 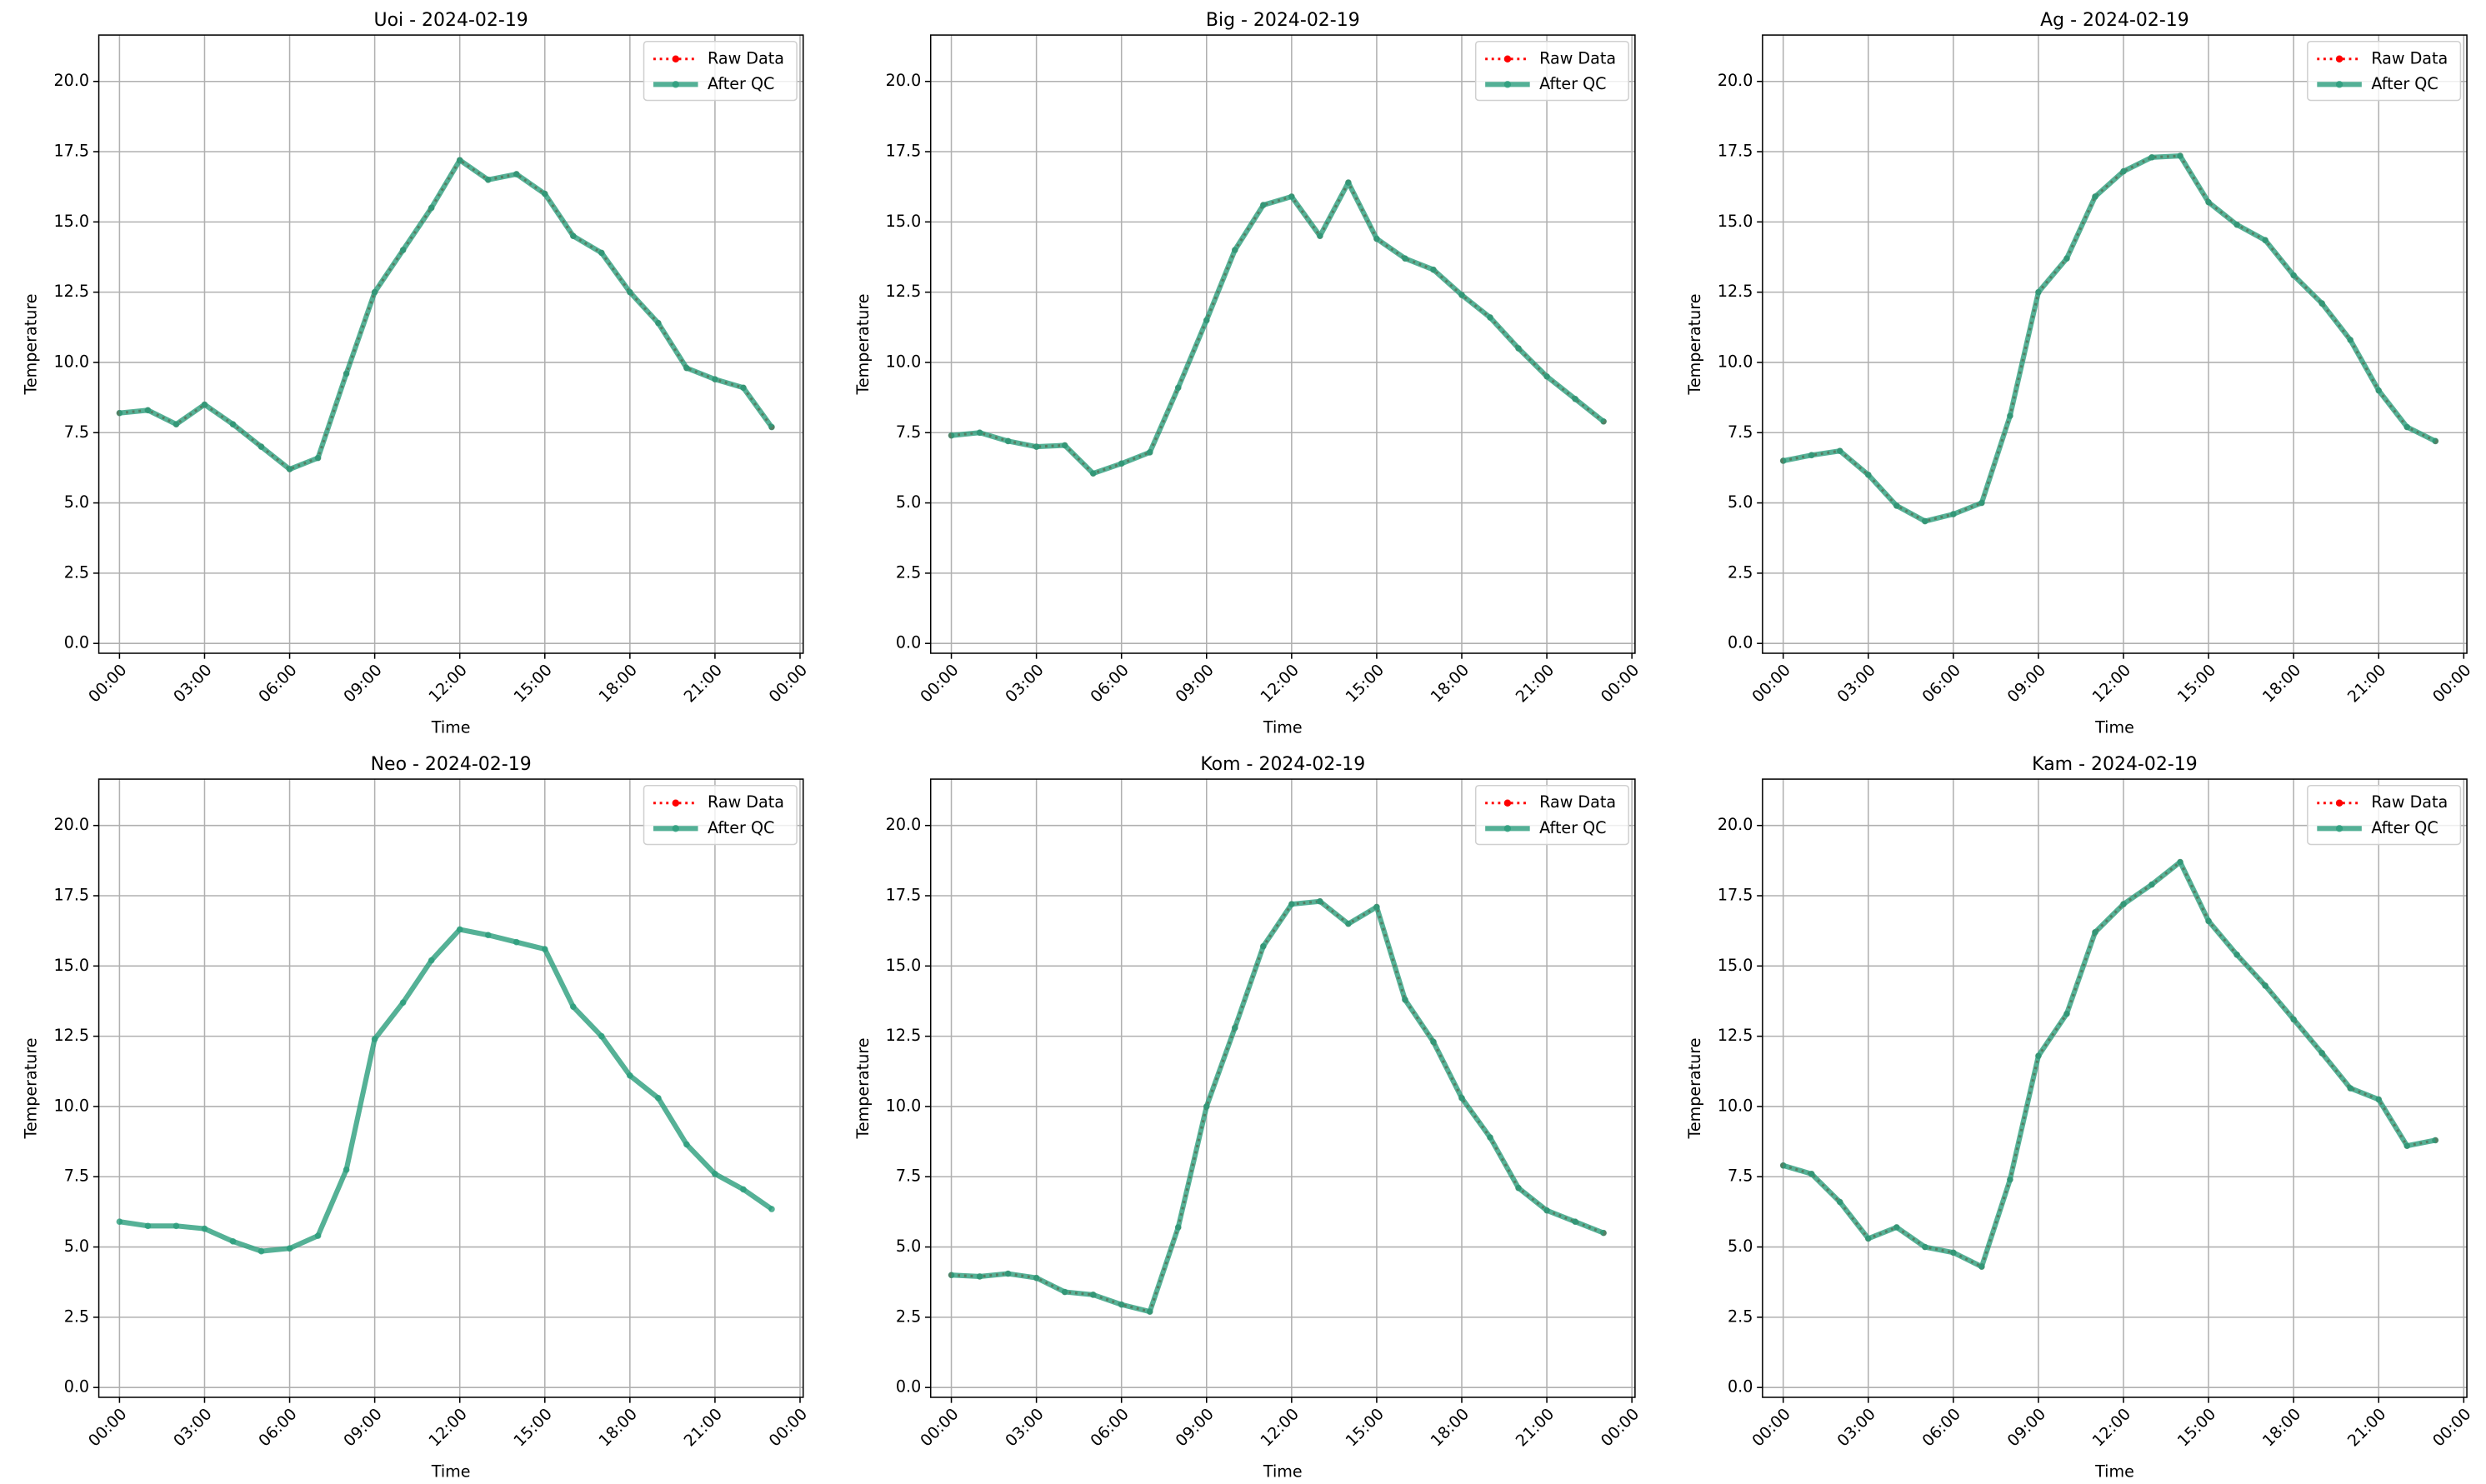 I want to click on chart-title: Neo - 2024-02-19, so click(x=452, y=764).